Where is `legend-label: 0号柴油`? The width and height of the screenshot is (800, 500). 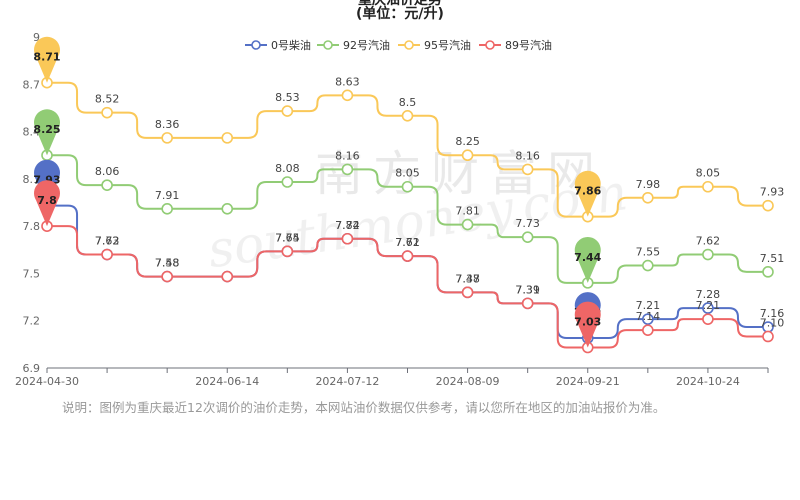
legend-label: 0号柴油 is located at coordinates (291, 45).